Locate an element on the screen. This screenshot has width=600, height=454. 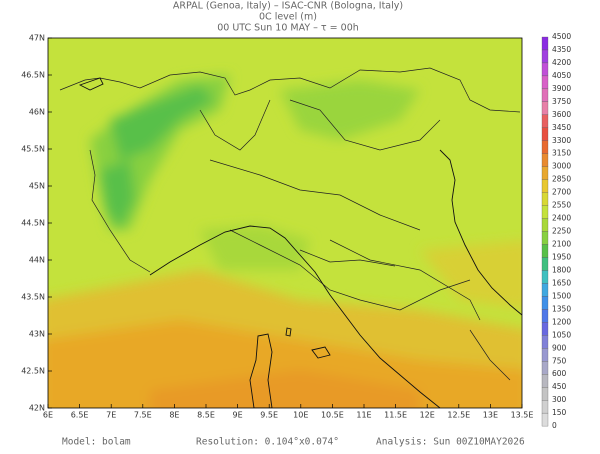
colorbar-label: 750 is located at coordinates (559, 360).